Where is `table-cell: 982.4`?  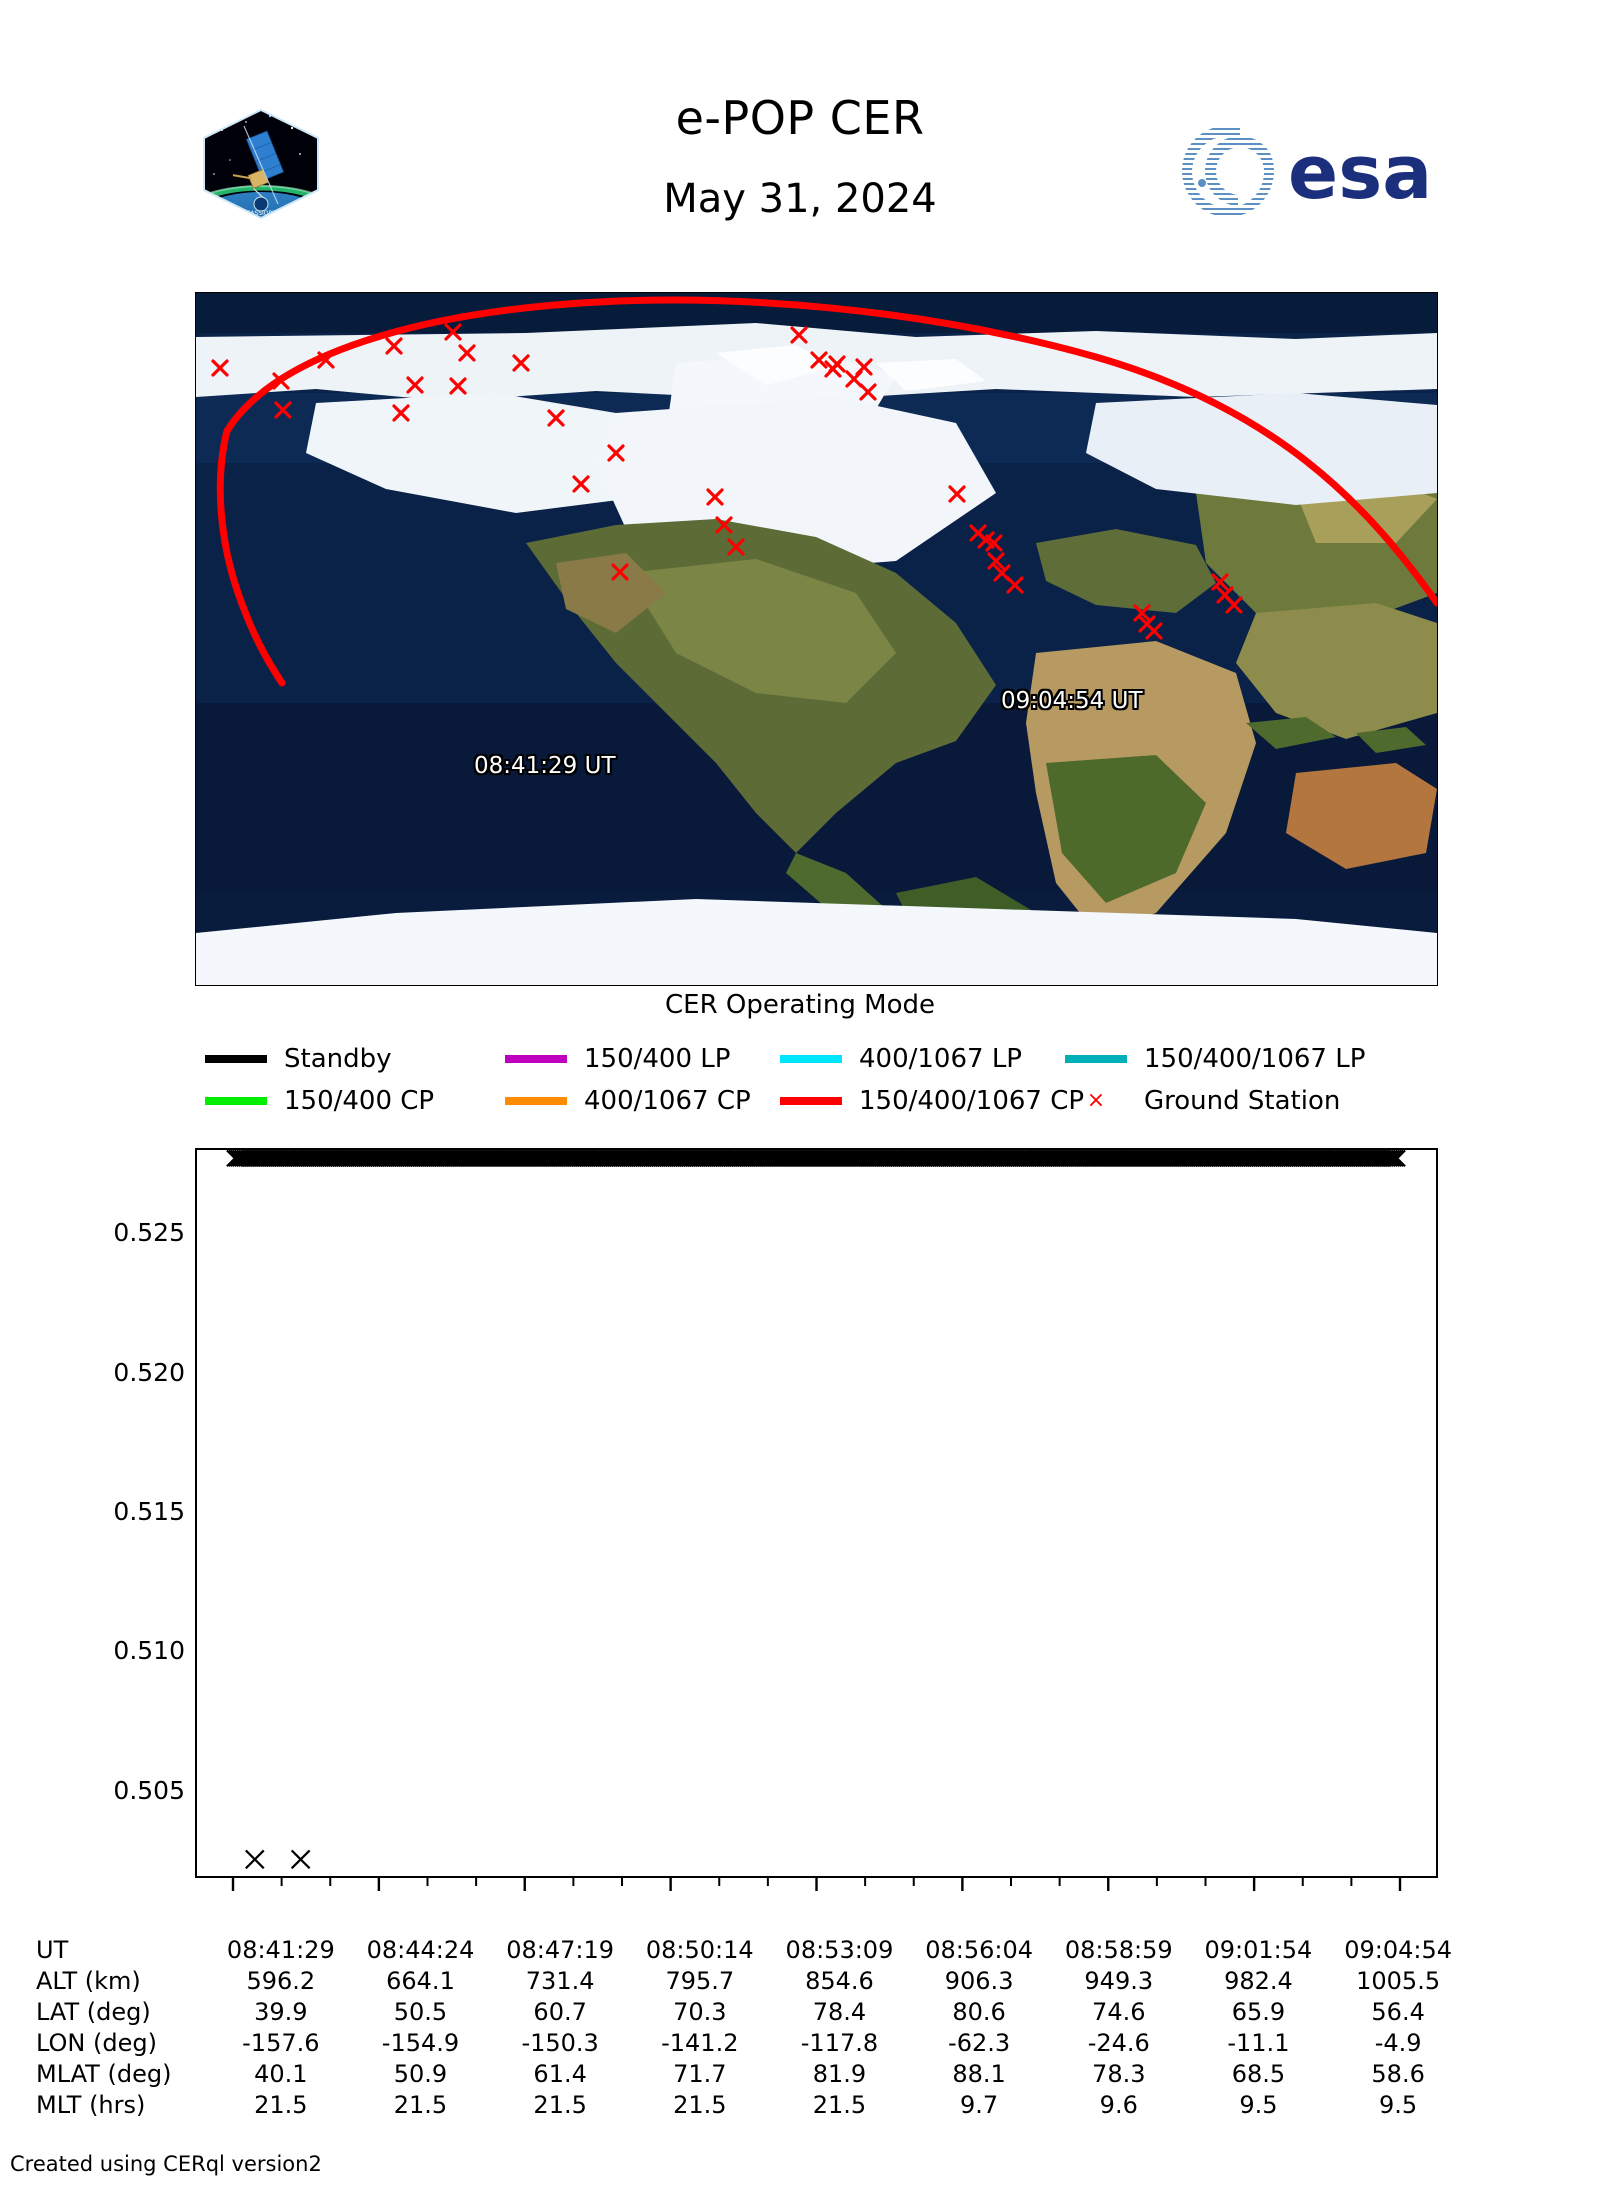 table-cell: 982.4 is located at coordinates (1258, 1981).